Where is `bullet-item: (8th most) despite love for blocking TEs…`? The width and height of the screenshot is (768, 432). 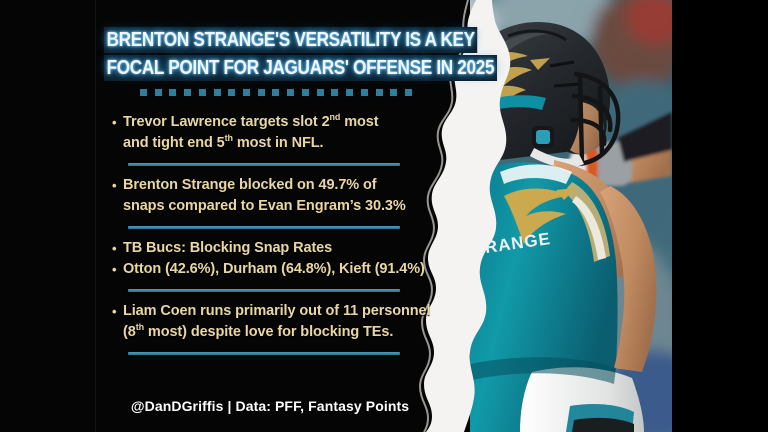 bullet-item: (8th most) despite love for blocking TEs… is located at coordinates (287, 332).